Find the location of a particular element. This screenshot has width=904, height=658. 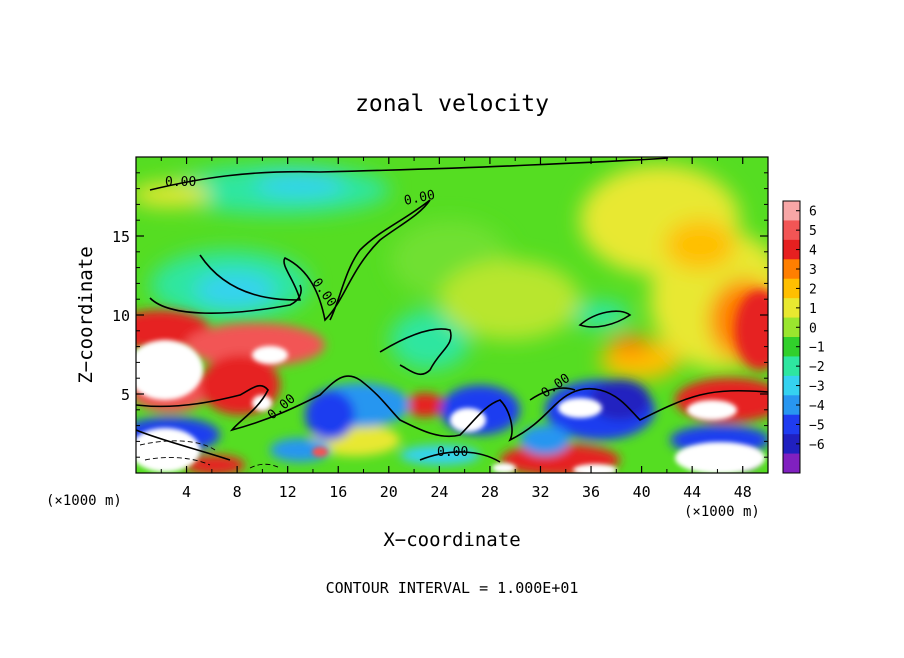

colorbar-tick-label: 5 is located at coordinates (813, 231).